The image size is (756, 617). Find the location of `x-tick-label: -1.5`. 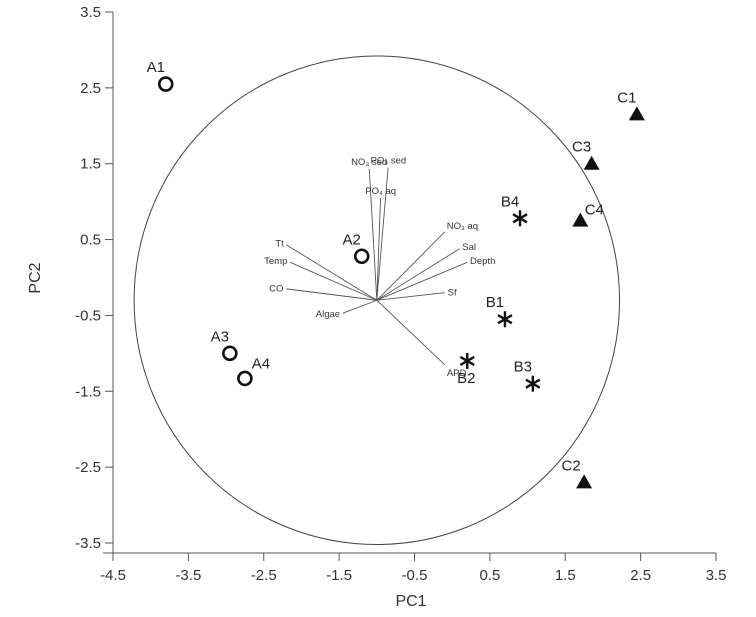

x-tick-label: -1.5 is located at coordinates (339, 575).